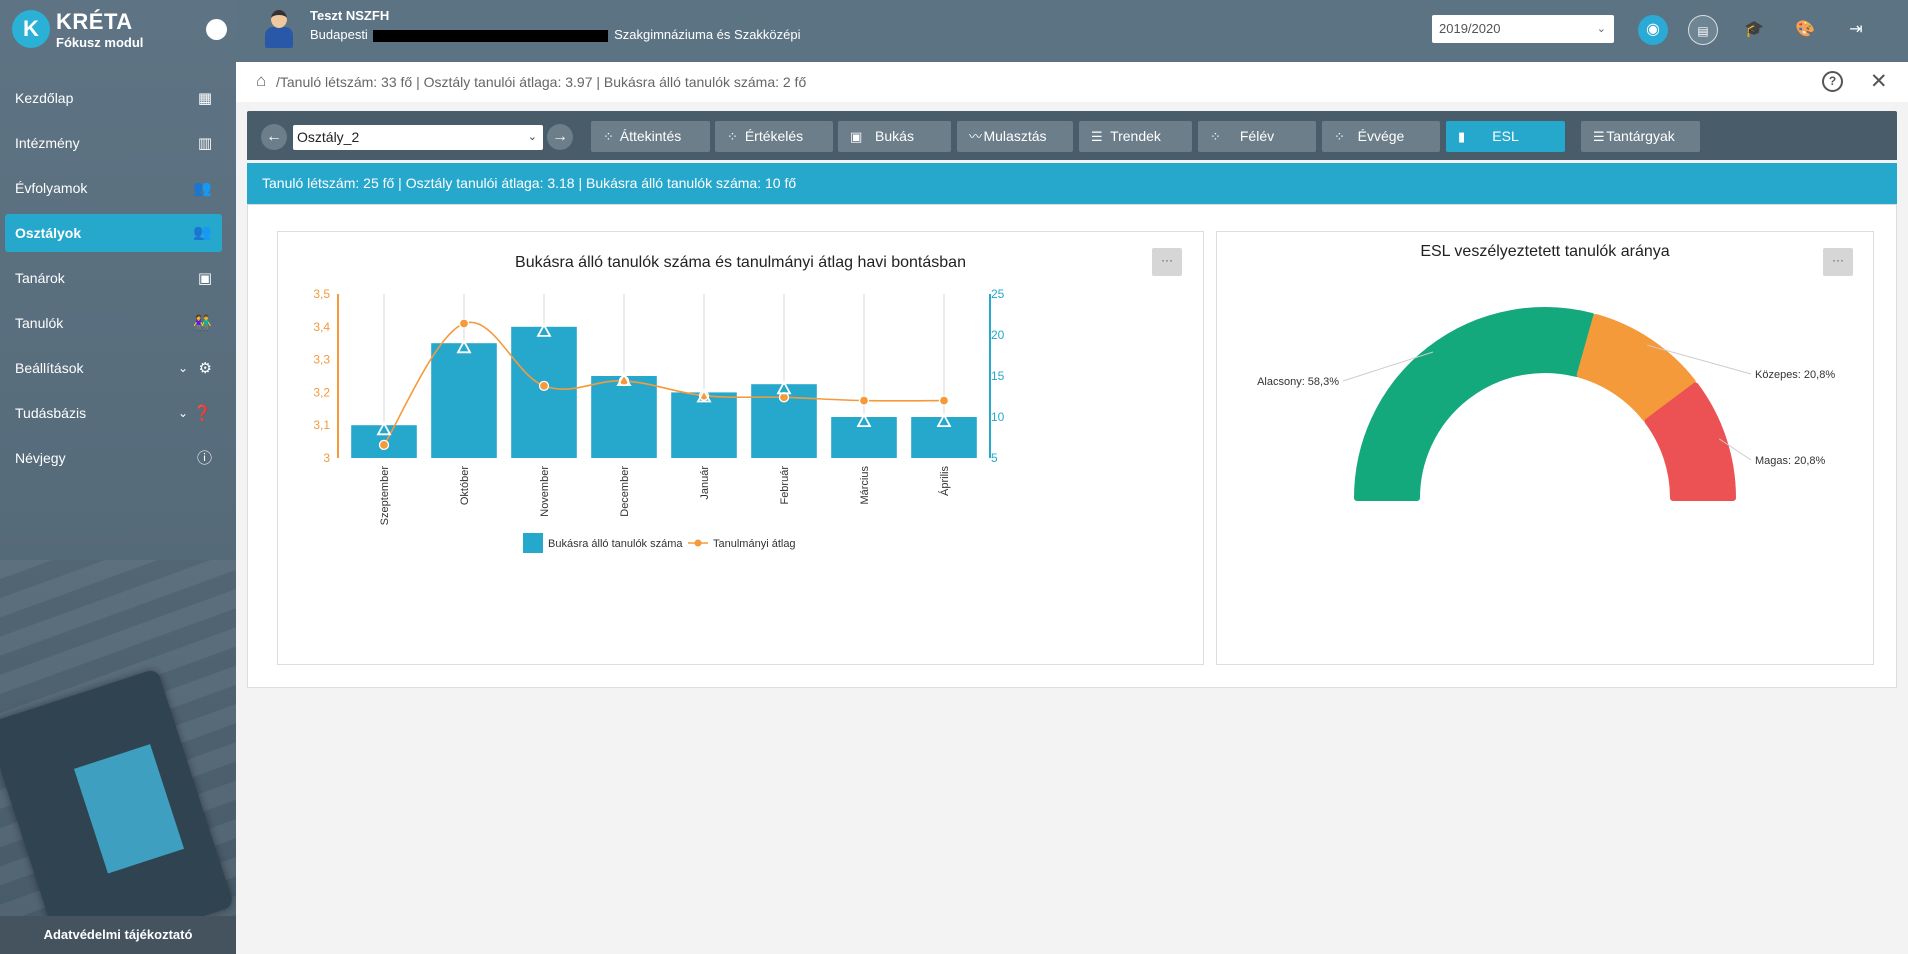 Image resolution: width=1908 pixels, height=954 pixels. I want to click on tab-label: ESL, so click(1505, 136).